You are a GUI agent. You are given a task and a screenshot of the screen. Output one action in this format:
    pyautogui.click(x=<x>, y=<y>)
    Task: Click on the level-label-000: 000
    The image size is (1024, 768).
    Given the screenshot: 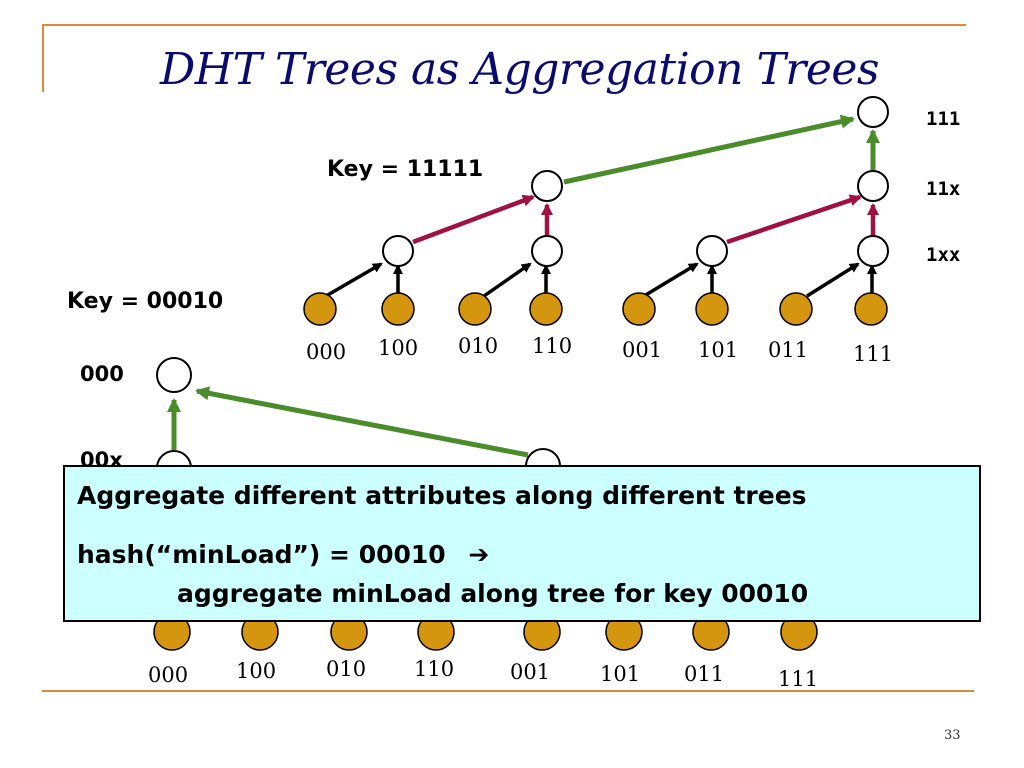 What is the action you would take?
    pyautogui.click(x=102, y=374)
    